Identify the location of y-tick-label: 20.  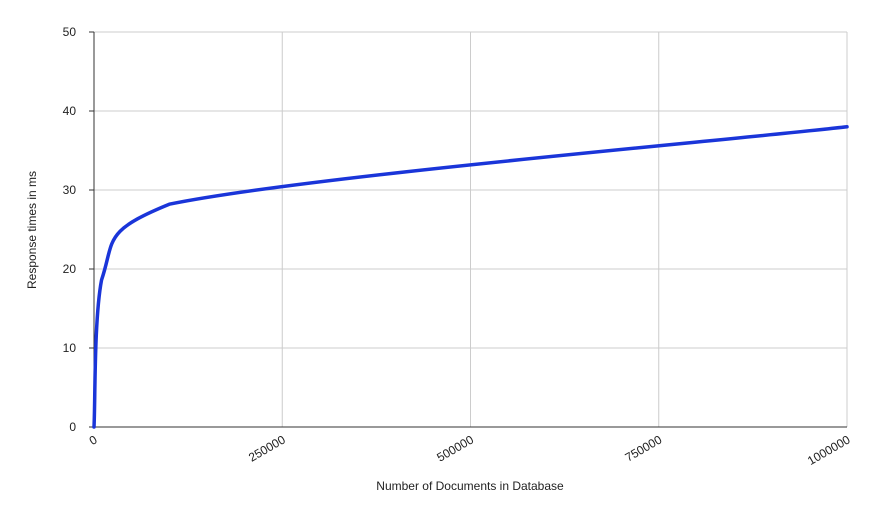
(70, 269).